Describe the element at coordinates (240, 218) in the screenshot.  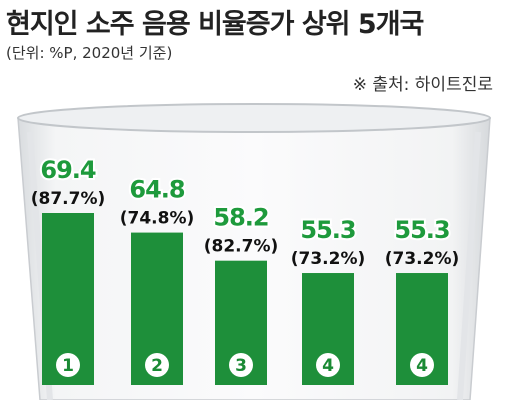
I see `value-label: 58.2` at that location.